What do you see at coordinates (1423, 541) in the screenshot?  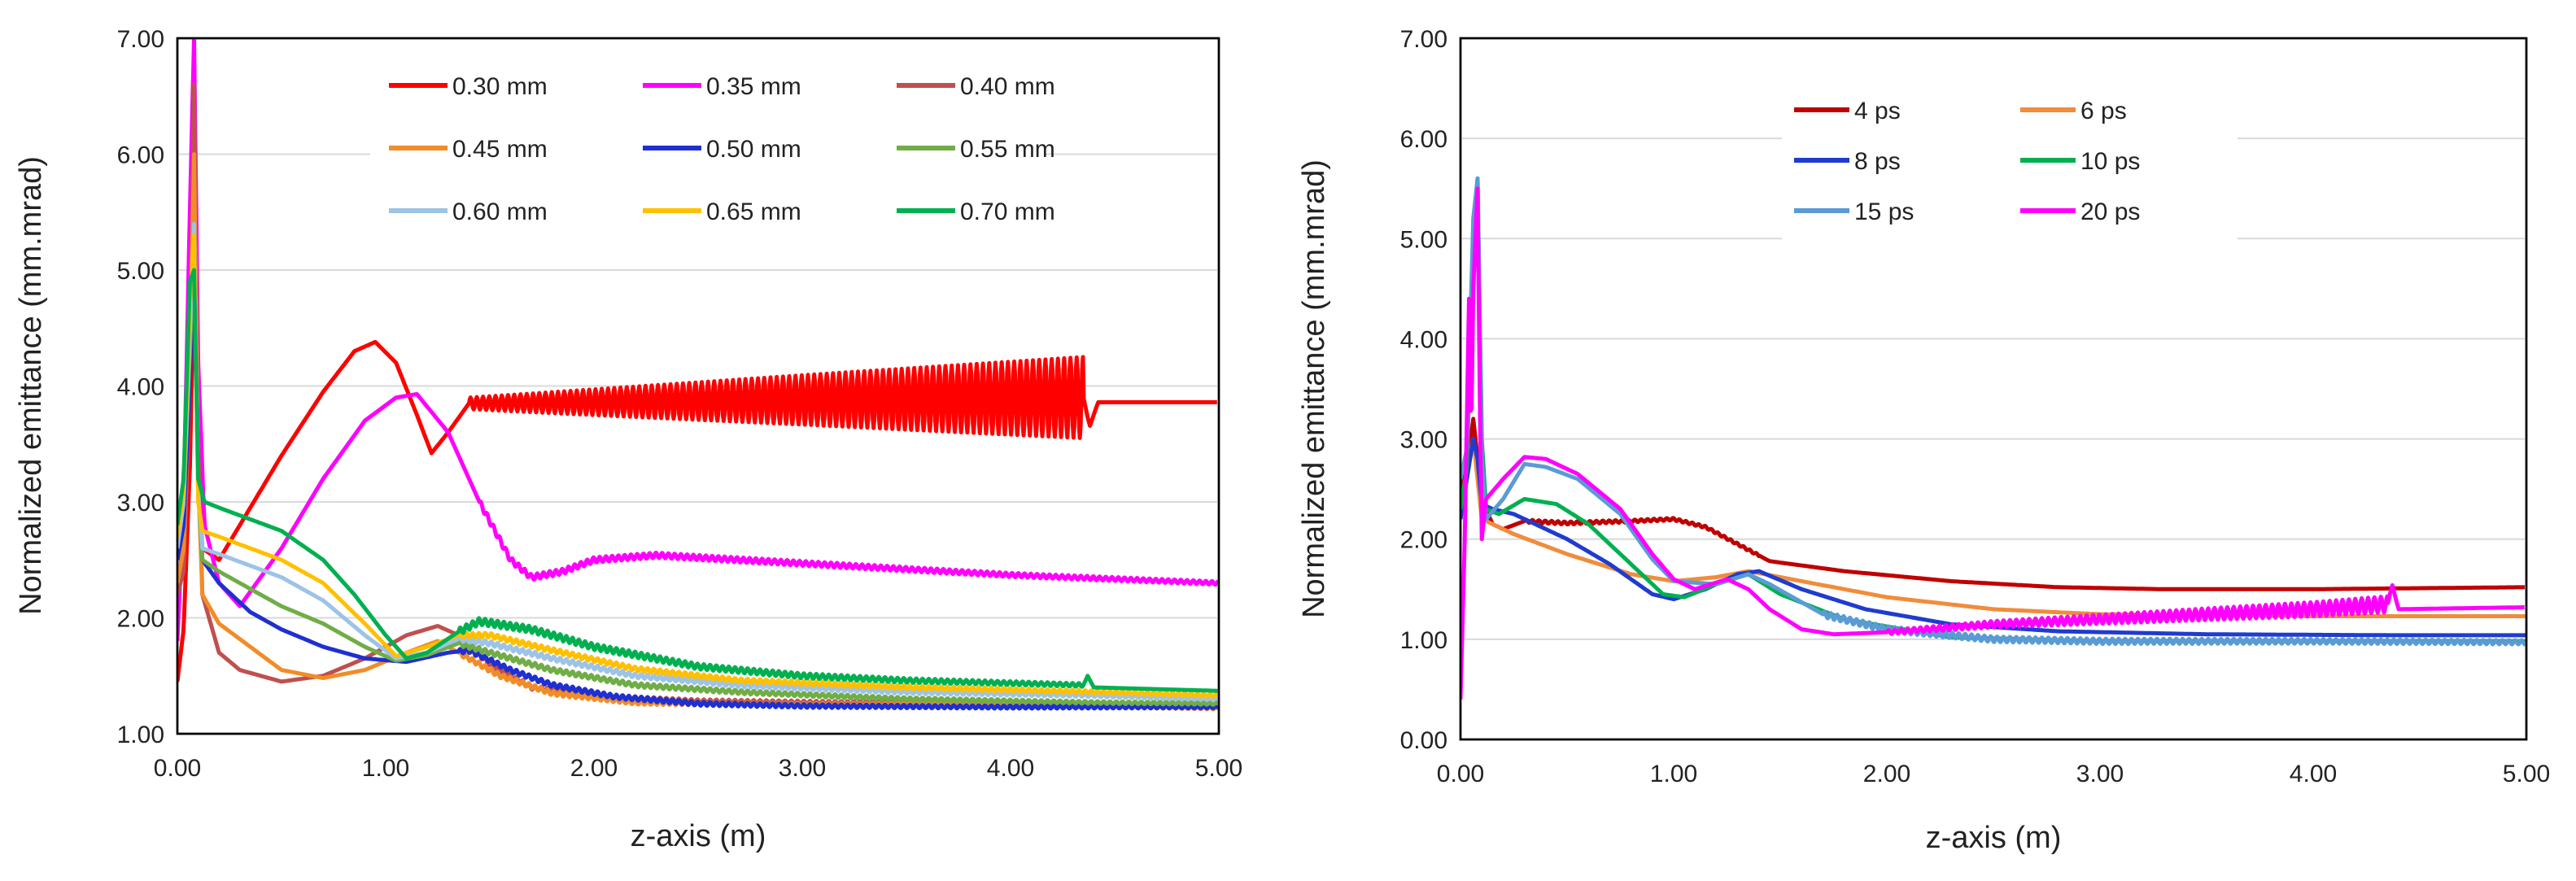 I see `right-y-tick-label: 2.00` at bounding box center [1423, 541].